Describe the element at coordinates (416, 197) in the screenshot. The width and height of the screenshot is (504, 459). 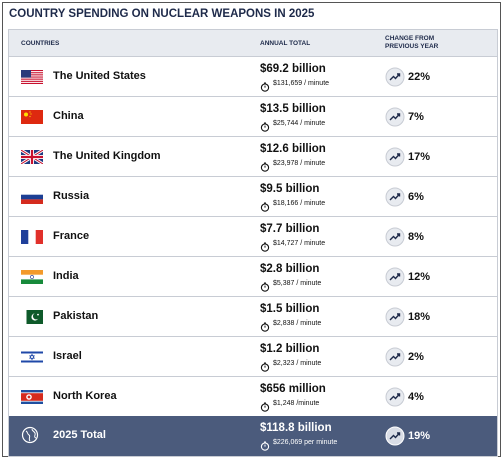
I see `change-value: 6%` at that location.